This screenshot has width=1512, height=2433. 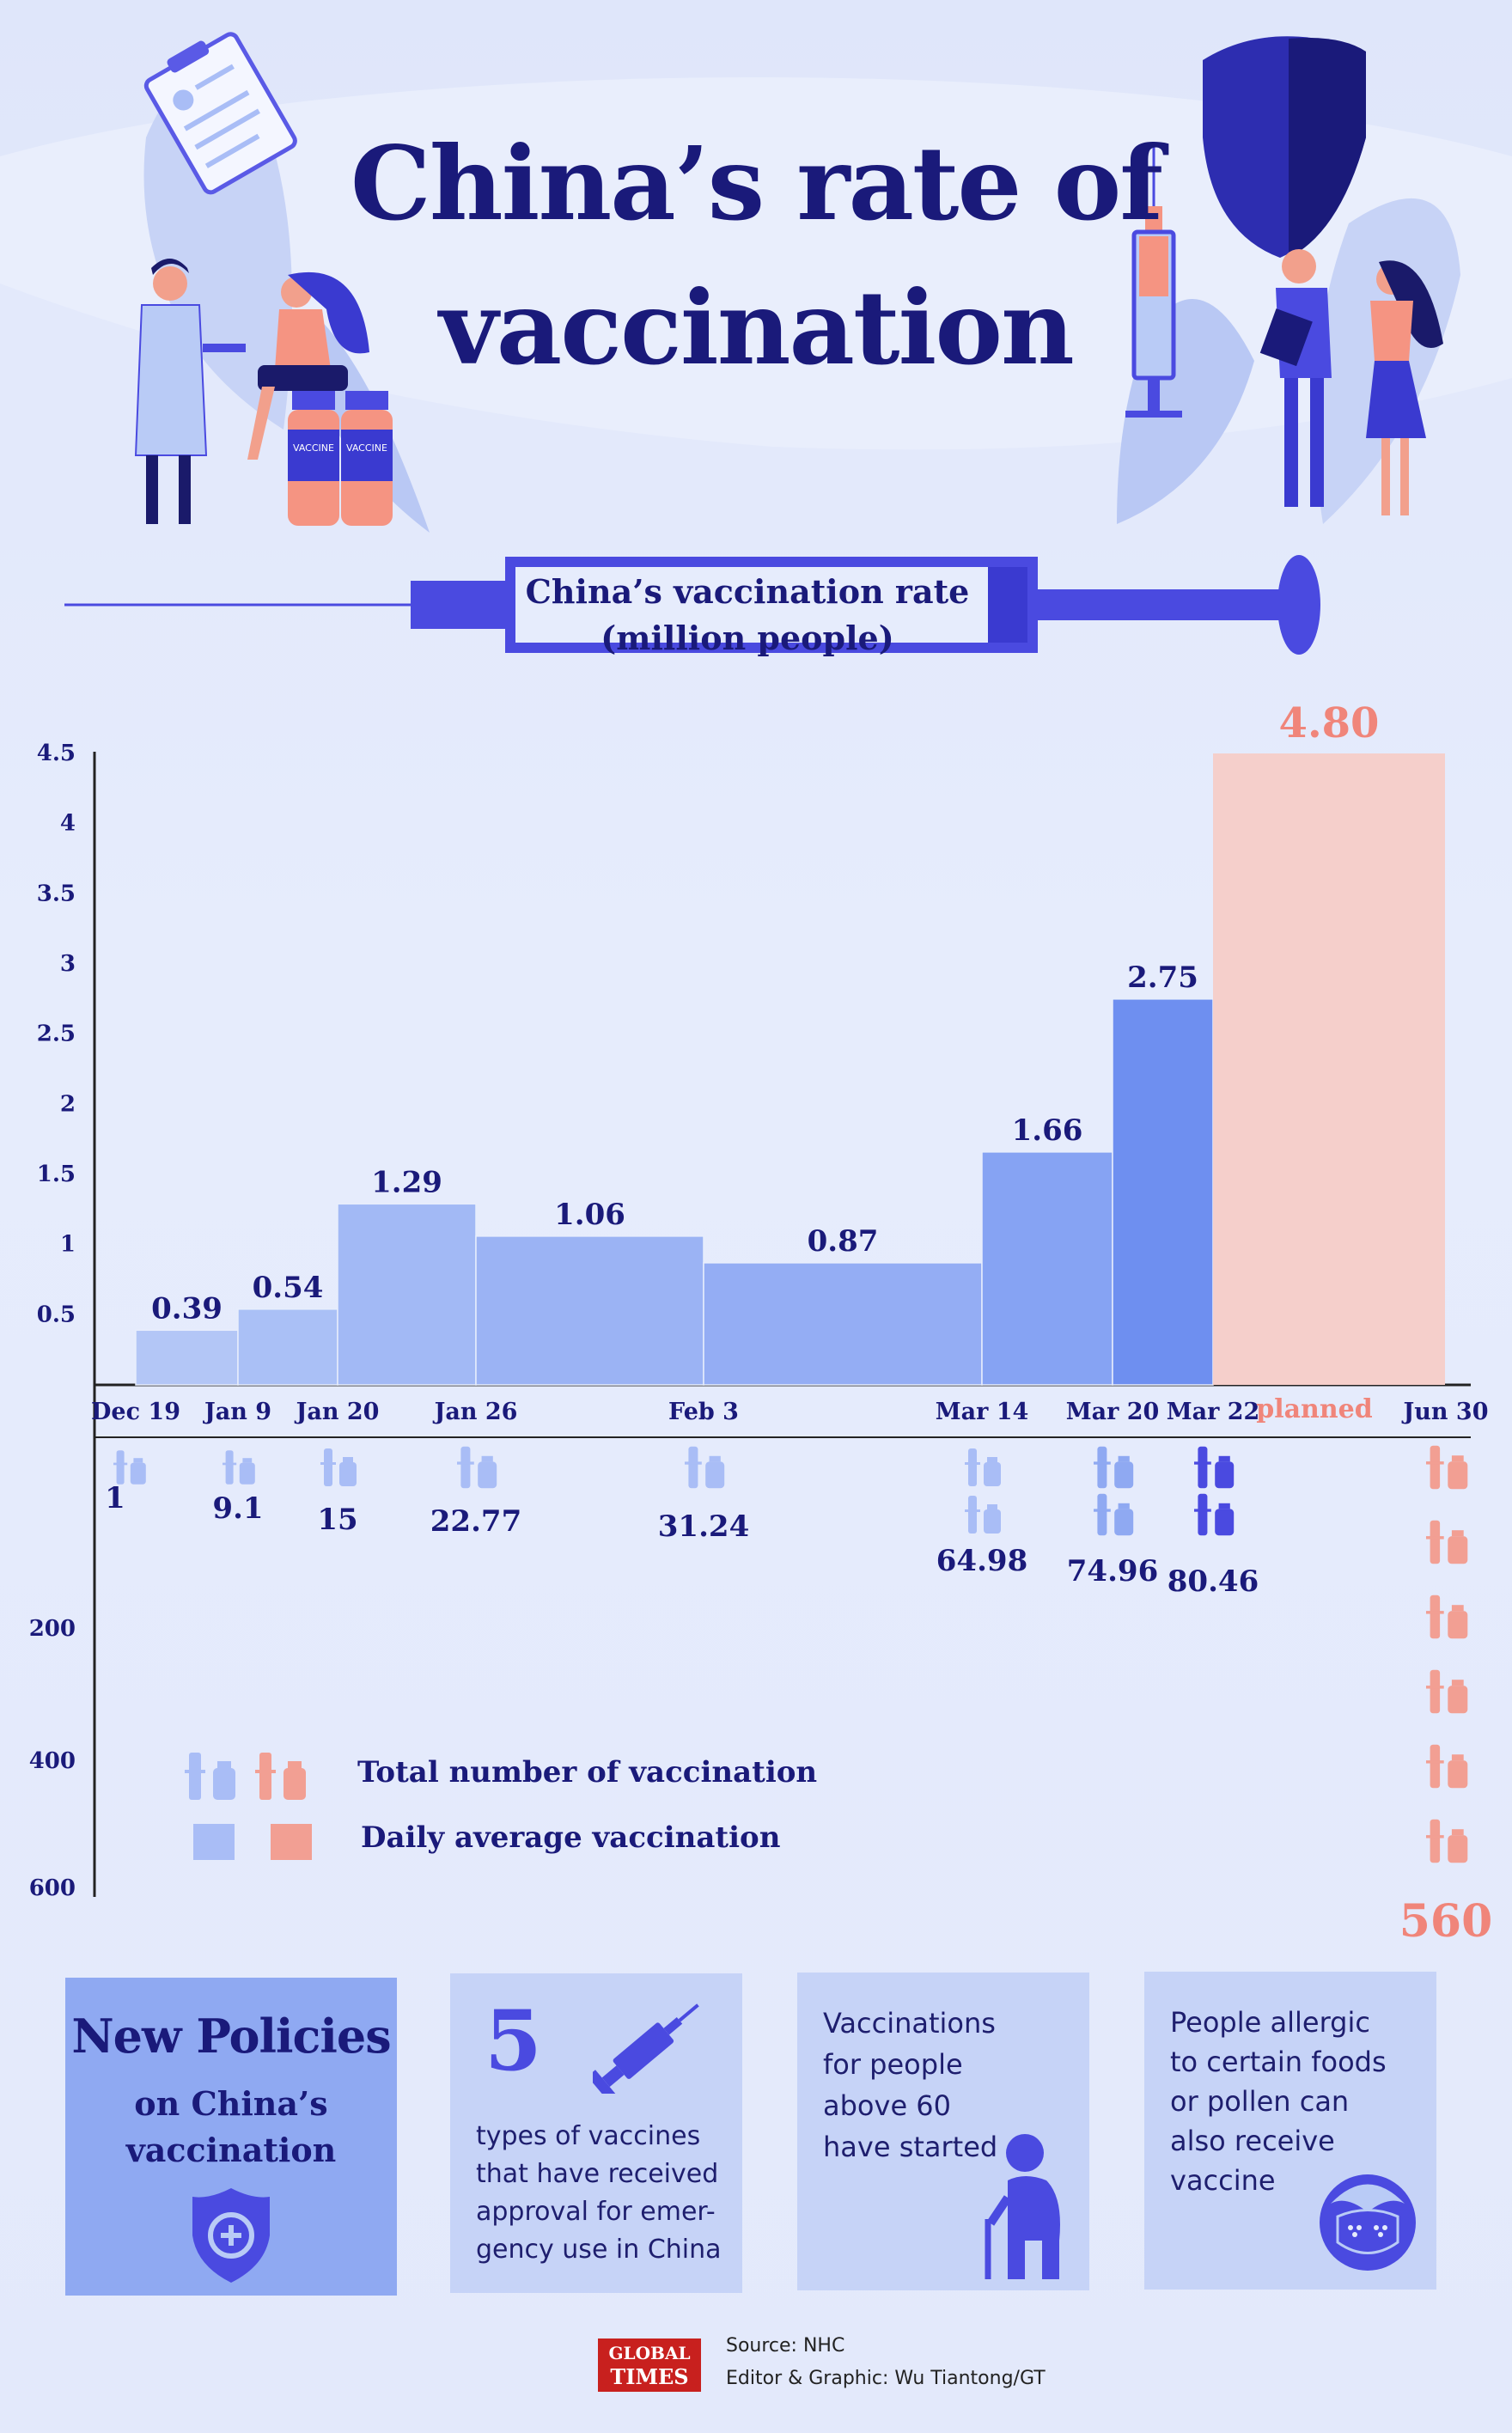 I want to click on bar-value-label: 1.06, so click(x=589, y=1215).